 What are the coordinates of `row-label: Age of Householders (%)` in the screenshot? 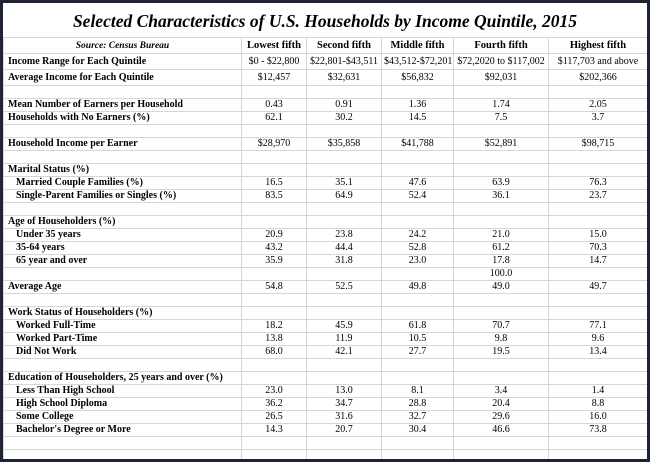 It's located at (122, 222).